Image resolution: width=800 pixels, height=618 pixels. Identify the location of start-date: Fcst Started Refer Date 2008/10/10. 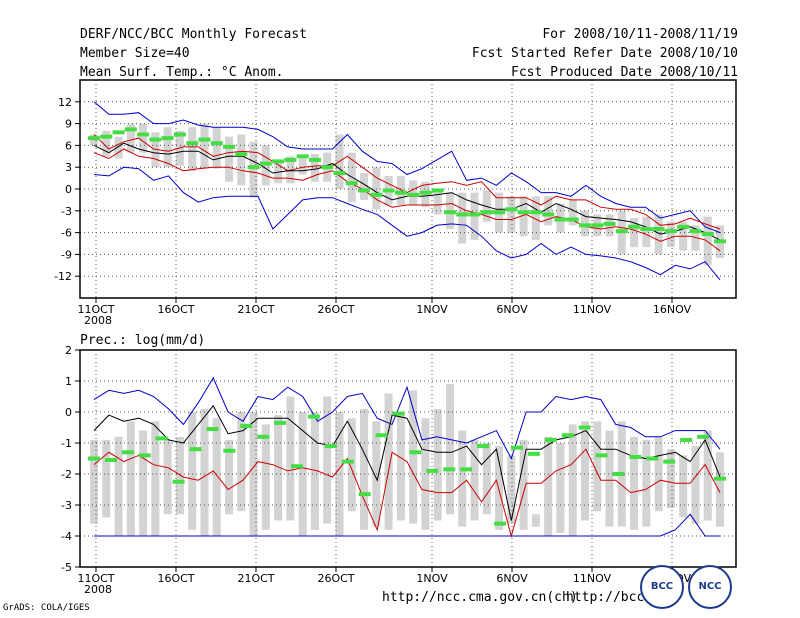
(604, 53).